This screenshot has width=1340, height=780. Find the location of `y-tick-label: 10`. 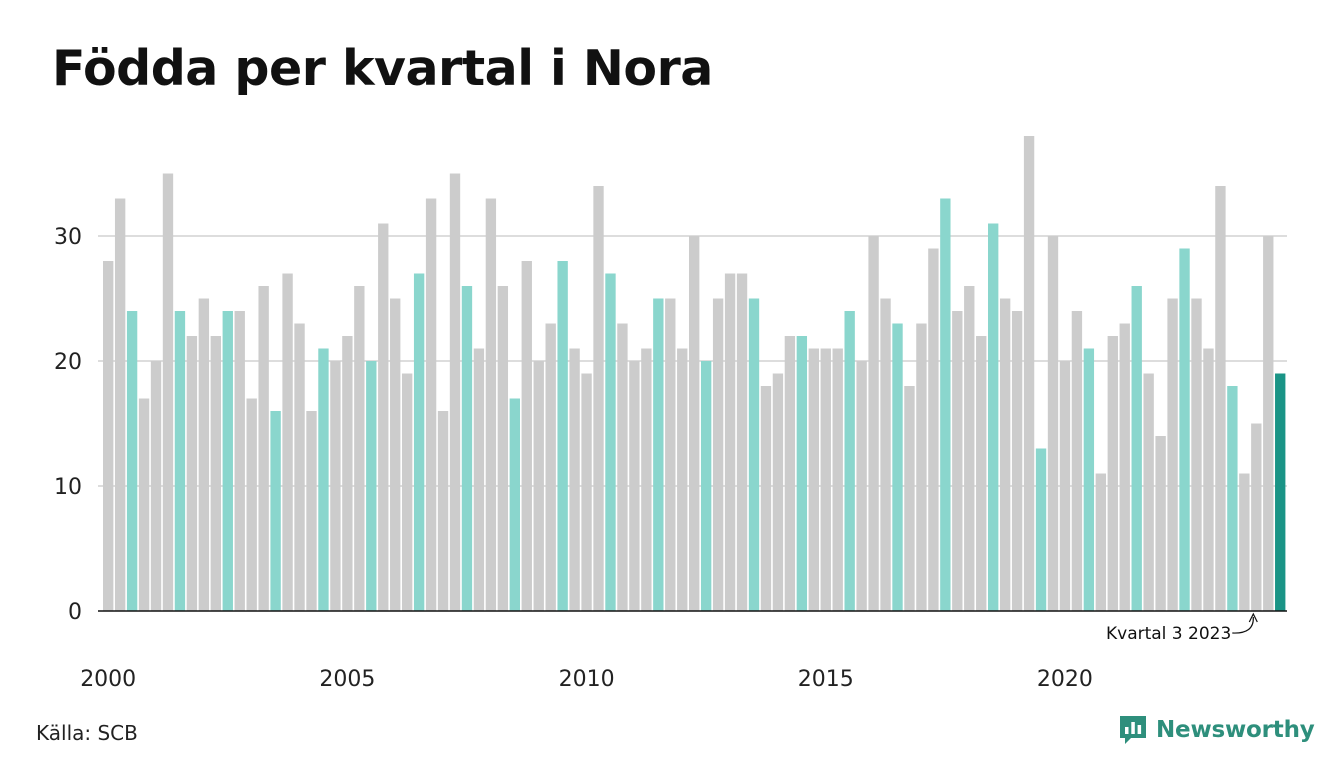

y-tick-label: 10 is located at coordinates (68, 487).